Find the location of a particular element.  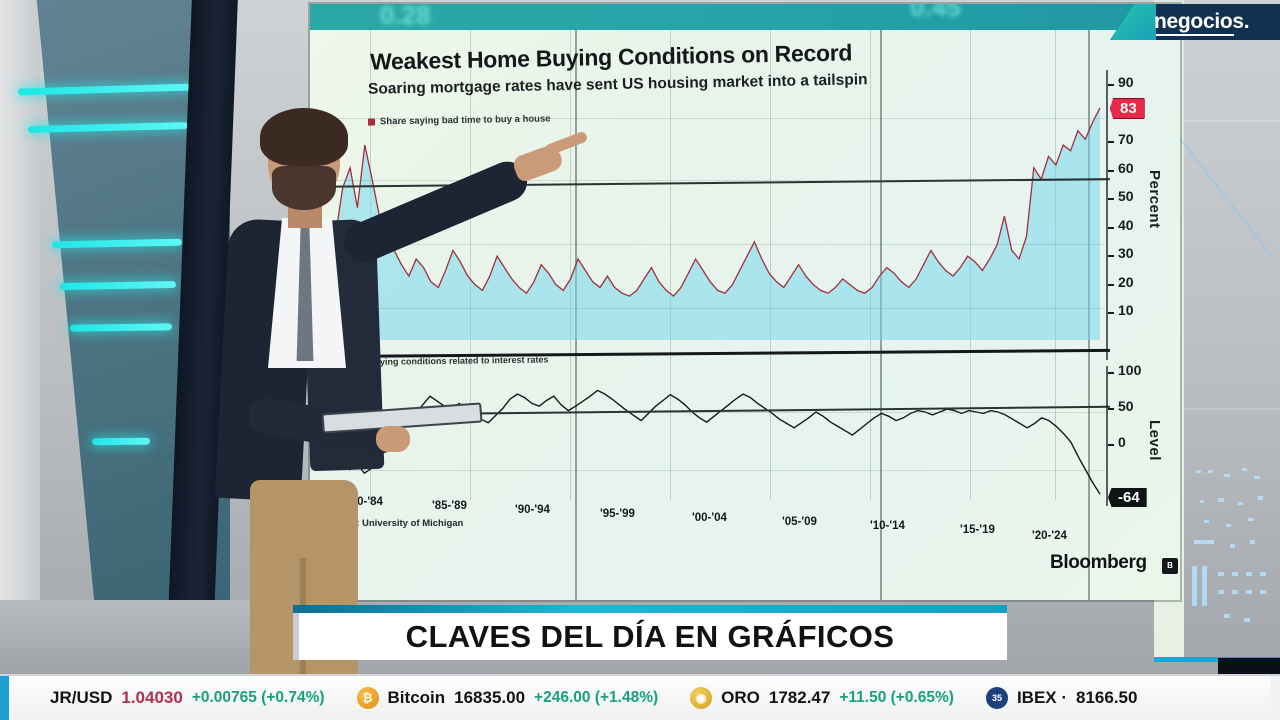

bloomberg-mark-icon: B is located at coordinates (1170, 566).